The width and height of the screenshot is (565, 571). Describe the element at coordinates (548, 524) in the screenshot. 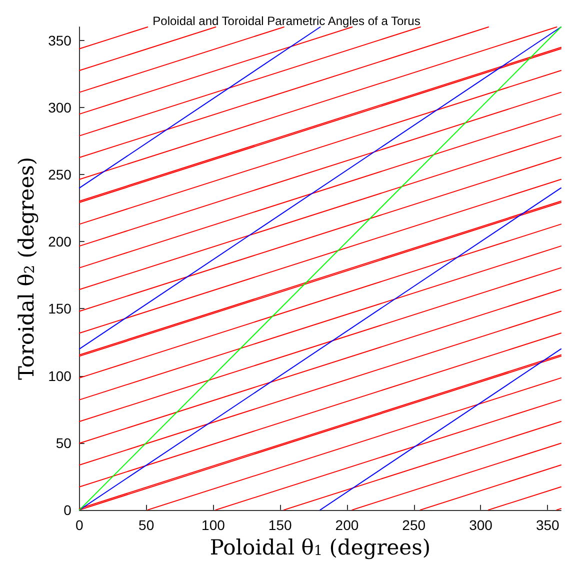

I see `x-tick-label: 350` at that location.